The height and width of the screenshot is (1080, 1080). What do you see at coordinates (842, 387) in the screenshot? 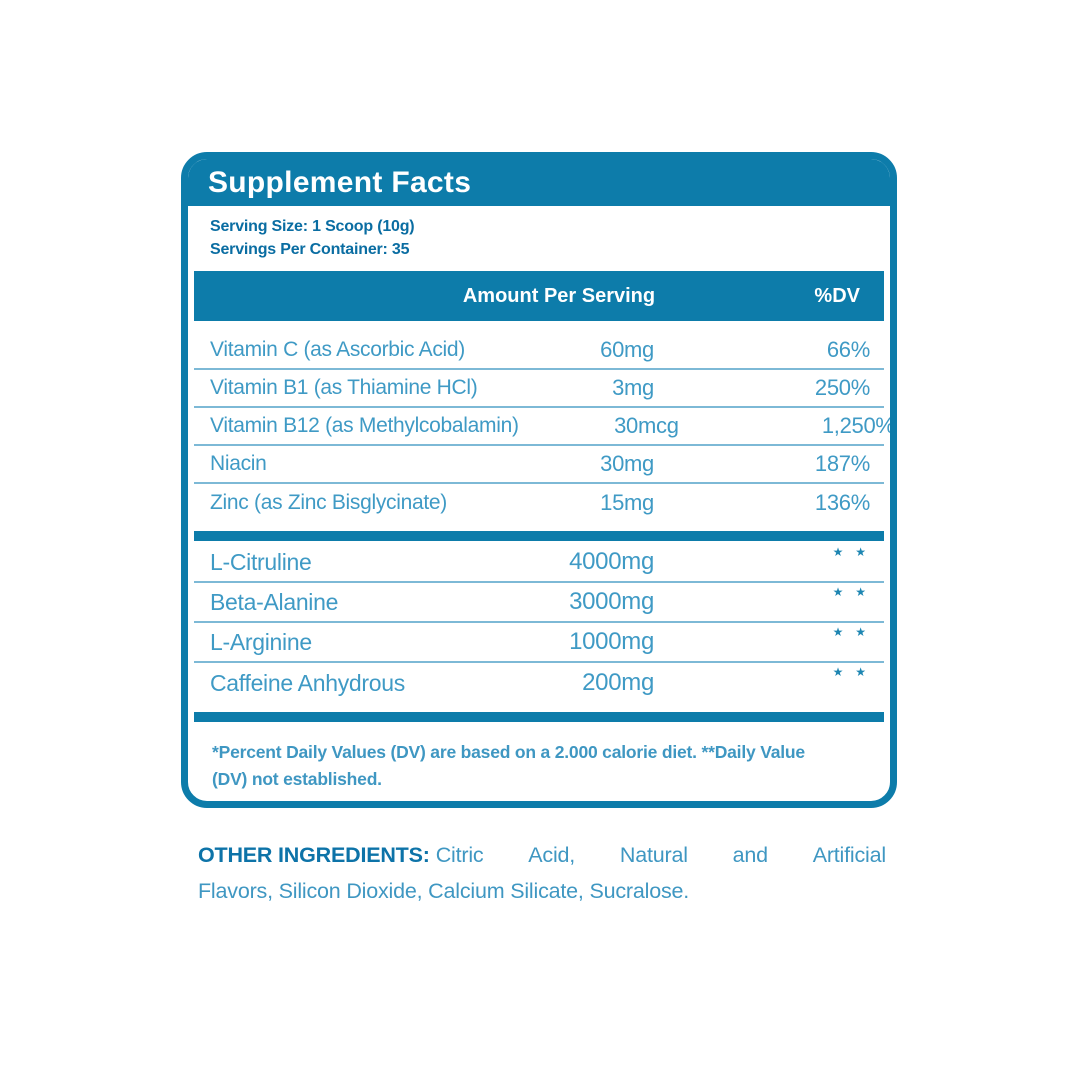
I see `ingredient-dv: 250%` at bounding box center [842, 387].